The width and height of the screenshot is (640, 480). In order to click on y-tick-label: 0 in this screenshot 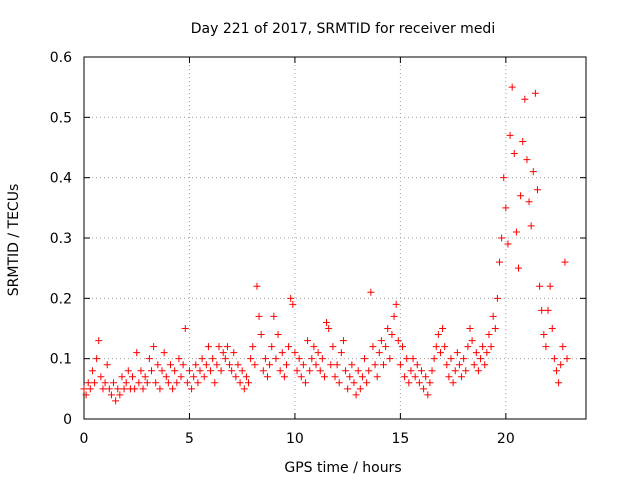, I will do `click(67, 420)`.